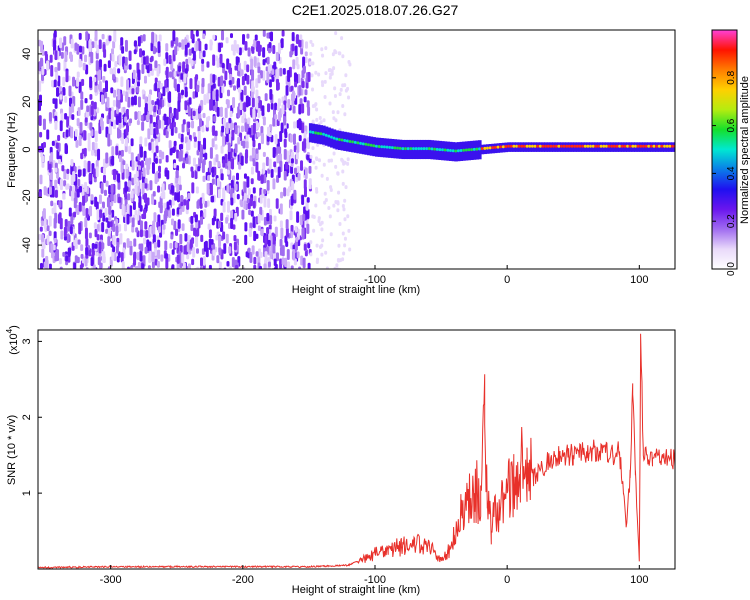  What do you see at coordinates (724, 173) in the screenshot?
I see `colorbar-ticks: 0.0 0.2 0.4 0.6 0.8` at bounding box center [724, 173].